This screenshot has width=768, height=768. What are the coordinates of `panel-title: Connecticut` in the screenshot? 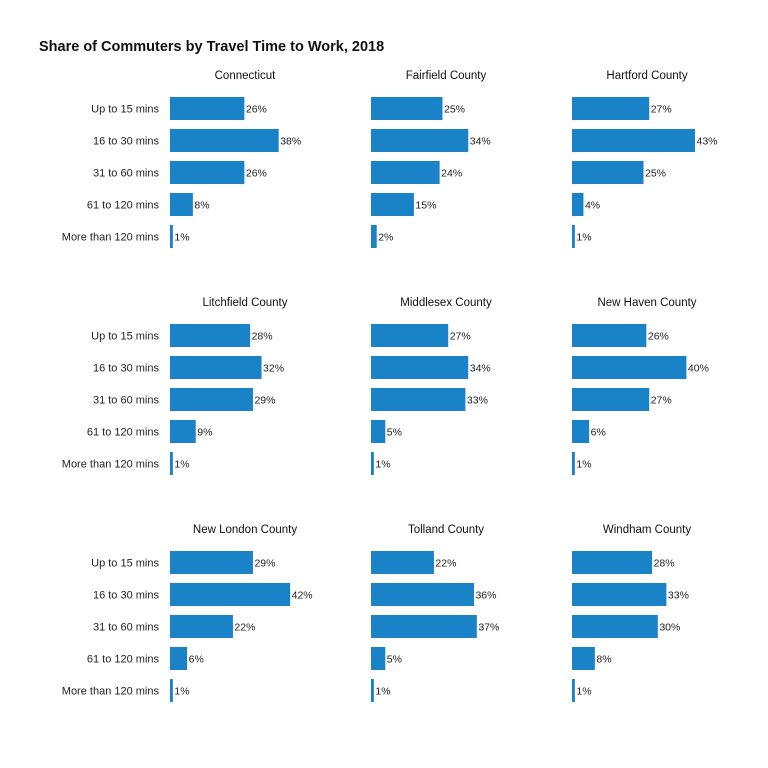 It's located at (246, 76).